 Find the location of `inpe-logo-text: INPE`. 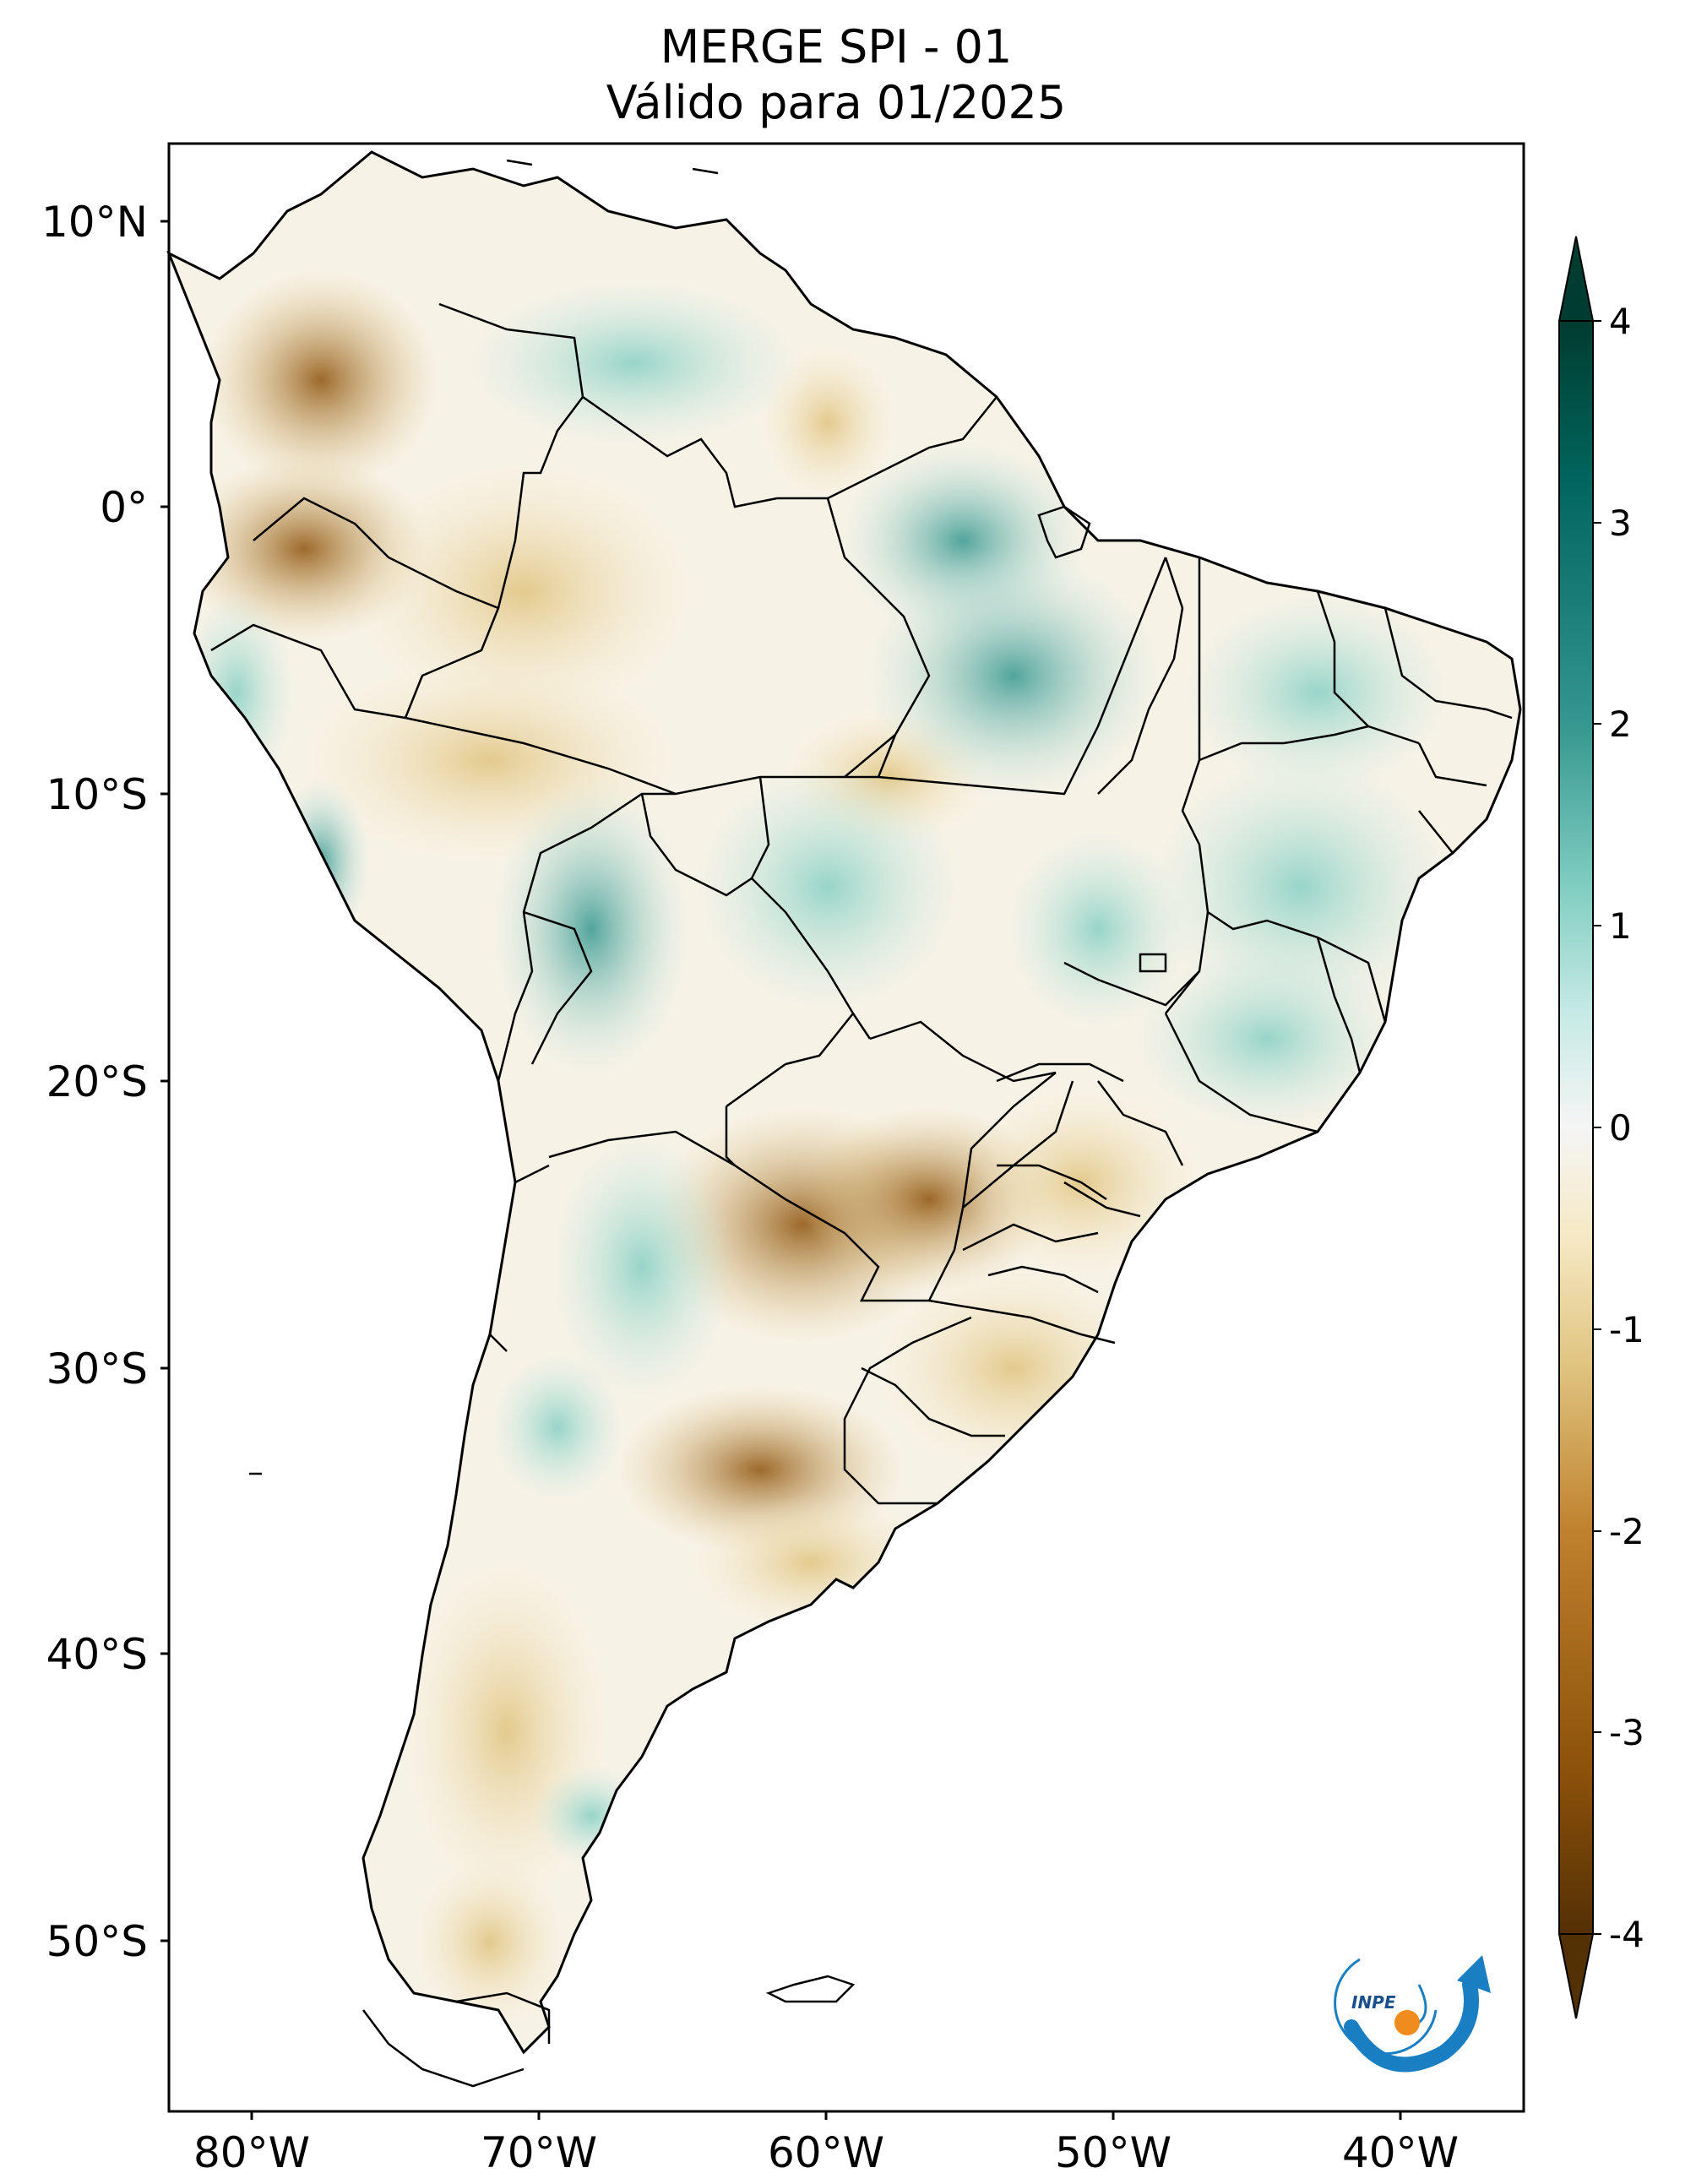

inpe-logo-text: INPE is located at coordinates (1373, 2002).